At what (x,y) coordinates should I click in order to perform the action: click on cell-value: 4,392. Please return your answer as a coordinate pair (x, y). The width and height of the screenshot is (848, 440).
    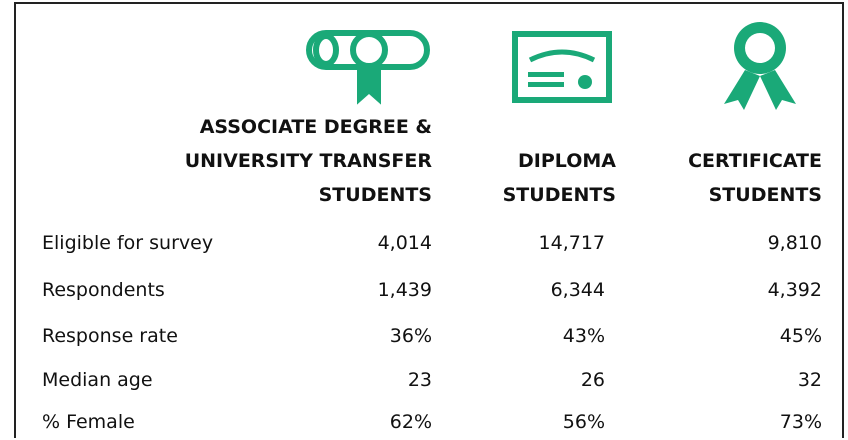
    Looking at the image, I should click on (794, 290).